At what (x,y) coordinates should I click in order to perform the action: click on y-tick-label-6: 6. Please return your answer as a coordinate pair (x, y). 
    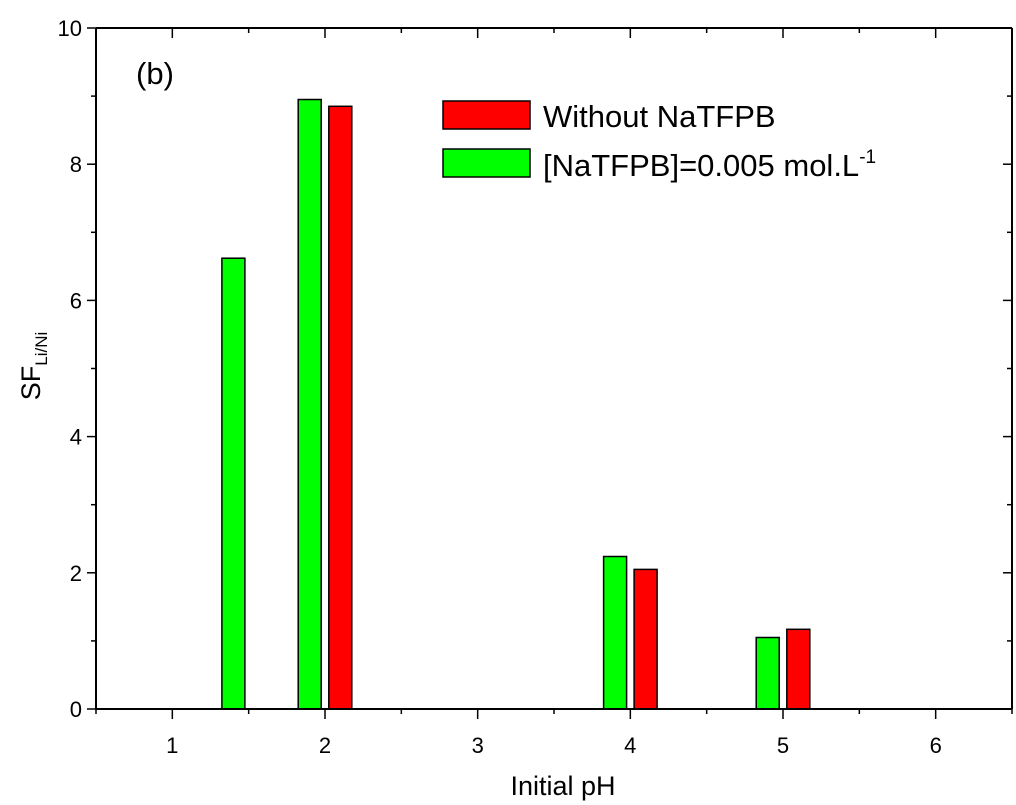
    Looking at the image, I should click on (76, 300).